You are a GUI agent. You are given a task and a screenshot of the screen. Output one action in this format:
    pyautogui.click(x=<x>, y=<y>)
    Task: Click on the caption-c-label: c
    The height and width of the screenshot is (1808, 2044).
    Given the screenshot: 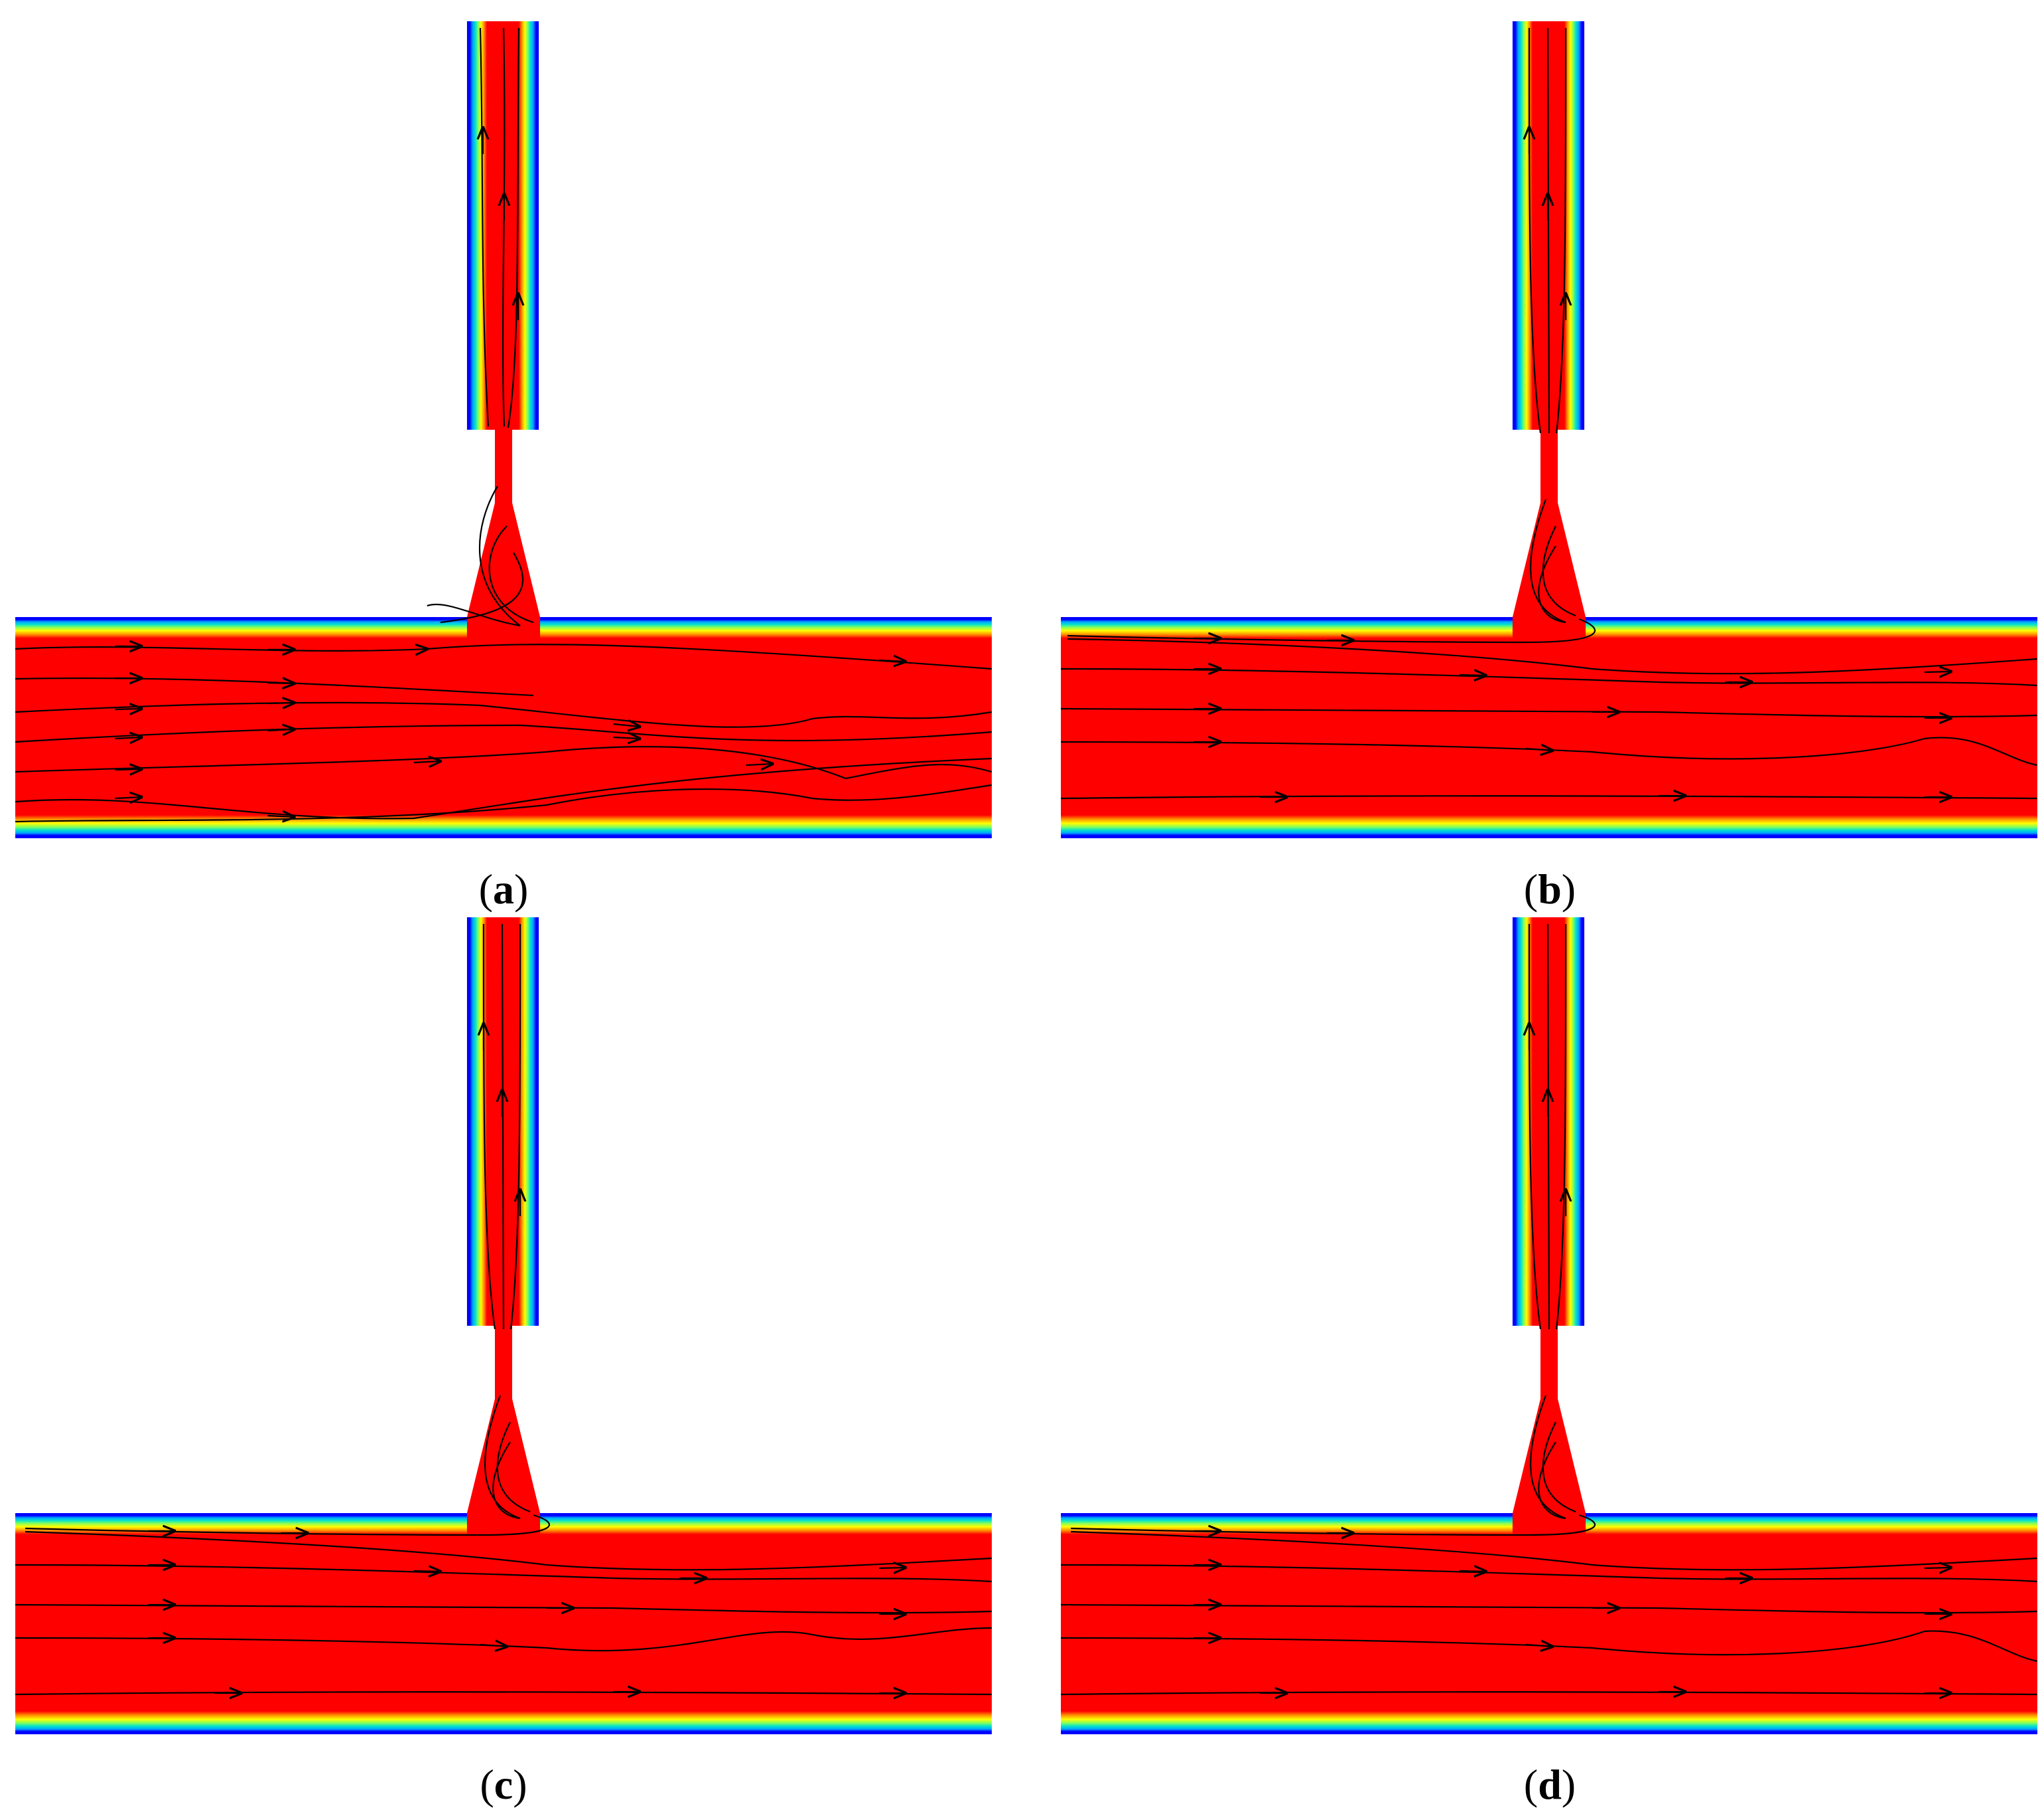 What is the action you would take?
    pyautogui.click(x=503, y=1784)
    